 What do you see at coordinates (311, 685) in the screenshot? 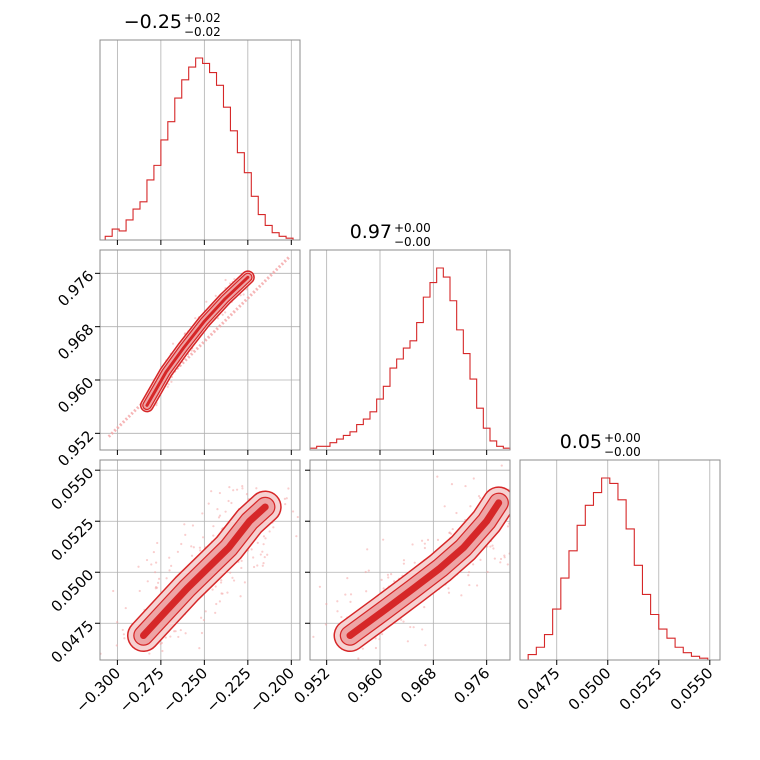
I see `x-tick-label: 0.952` at bounding box center [311, 685].